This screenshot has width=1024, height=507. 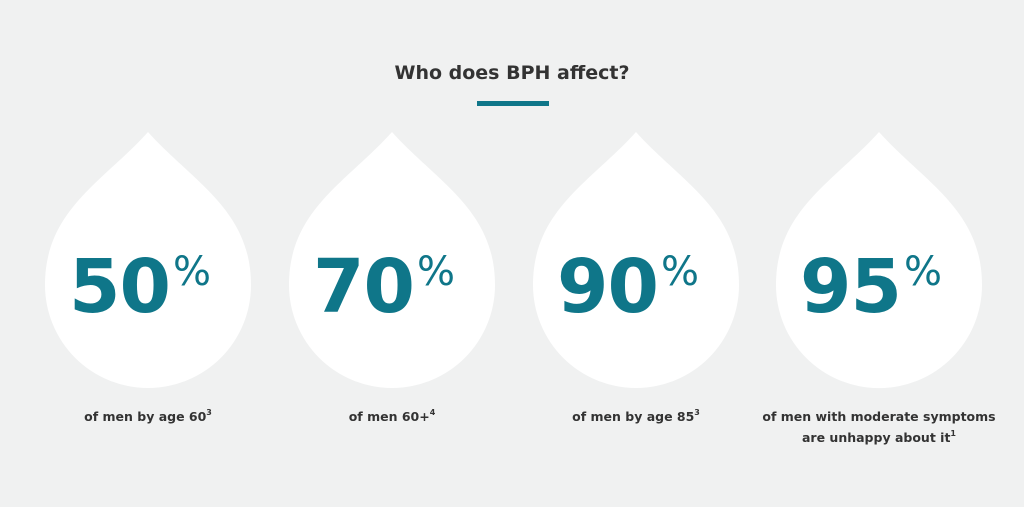 I want to click on stat-value: 90%, so click(x=628, y=287).